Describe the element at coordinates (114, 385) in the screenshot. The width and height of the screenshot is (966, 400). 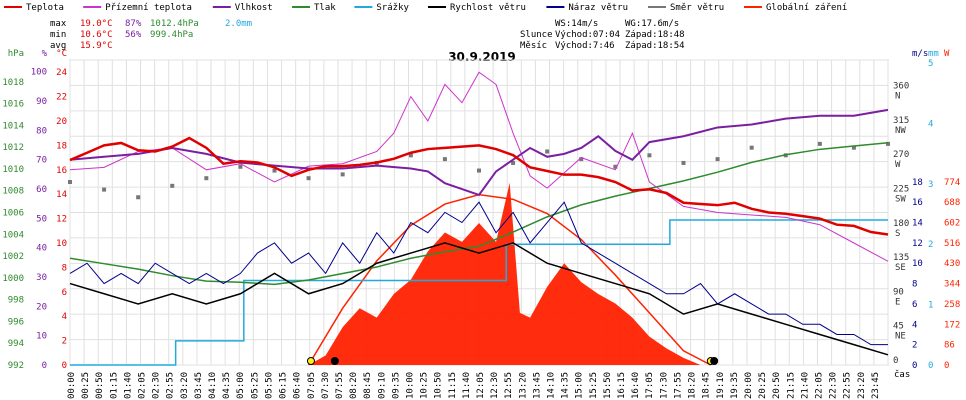
I see `x-tick-label: 01:15` at that location.